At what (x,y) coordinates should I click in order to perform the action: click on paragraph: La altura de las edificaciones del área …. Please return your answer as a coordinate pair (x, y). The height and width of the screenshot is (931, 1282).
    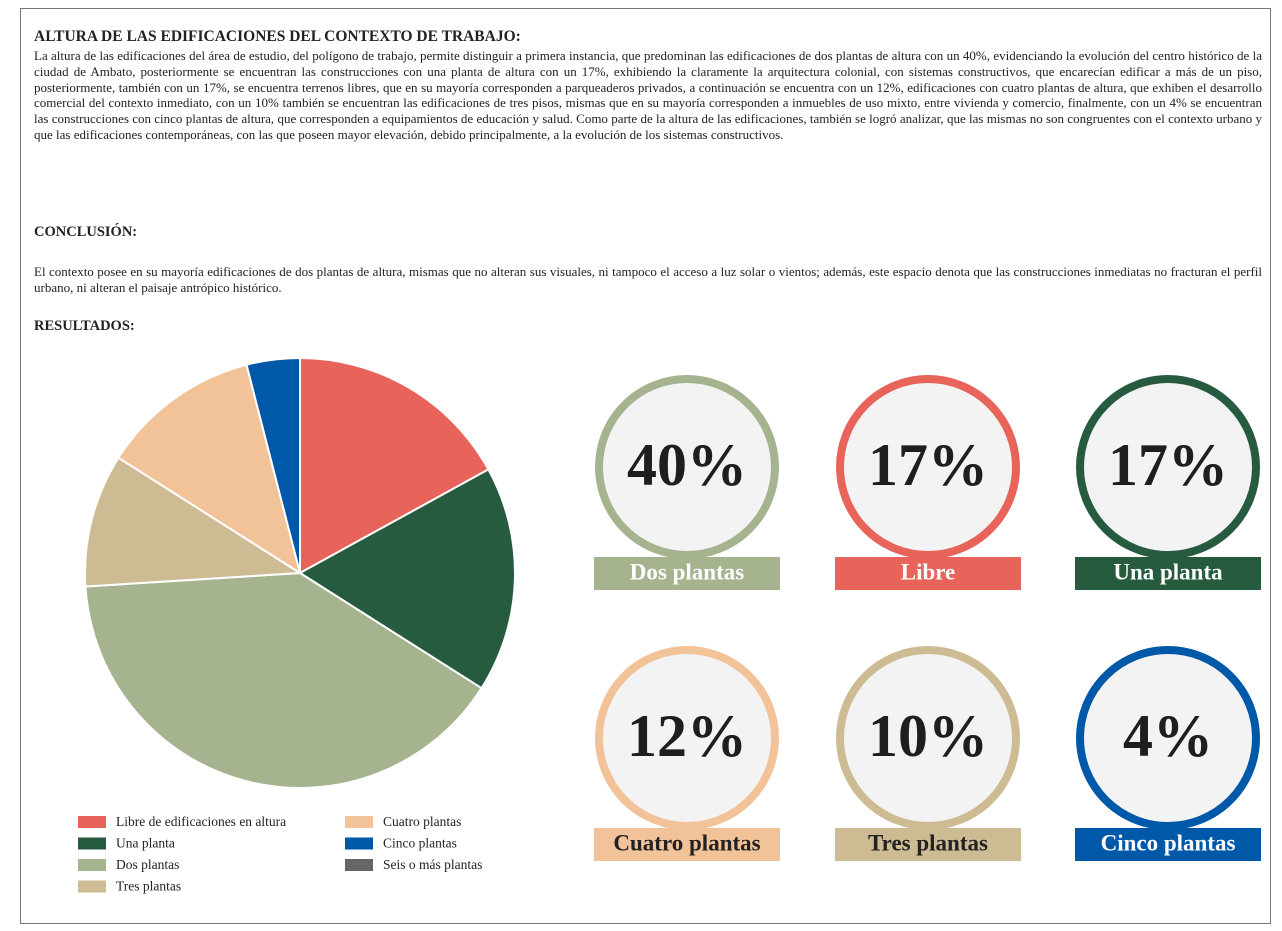
    Looking at the image, I should click on (648, 95).